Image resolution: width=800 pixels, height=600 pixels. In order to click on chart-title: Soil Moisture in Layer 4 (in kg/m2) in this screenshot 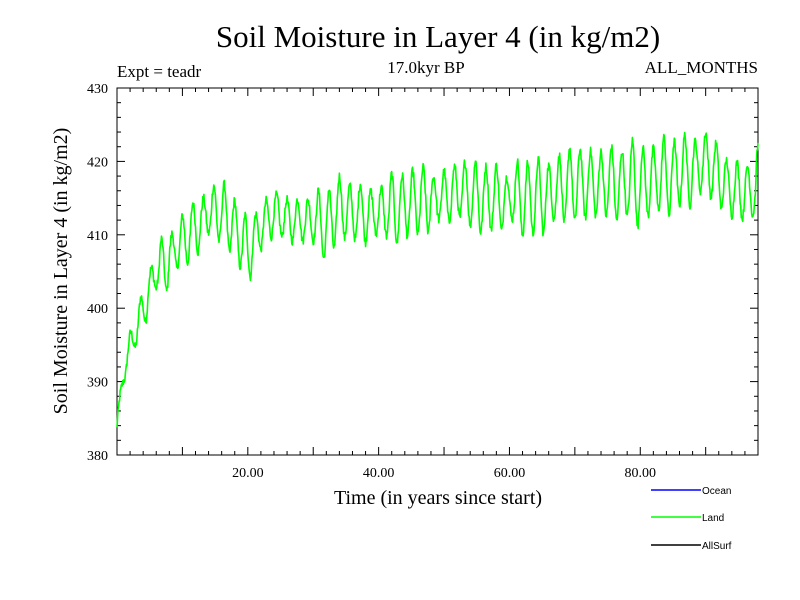, I will do `click(438, 36)`.